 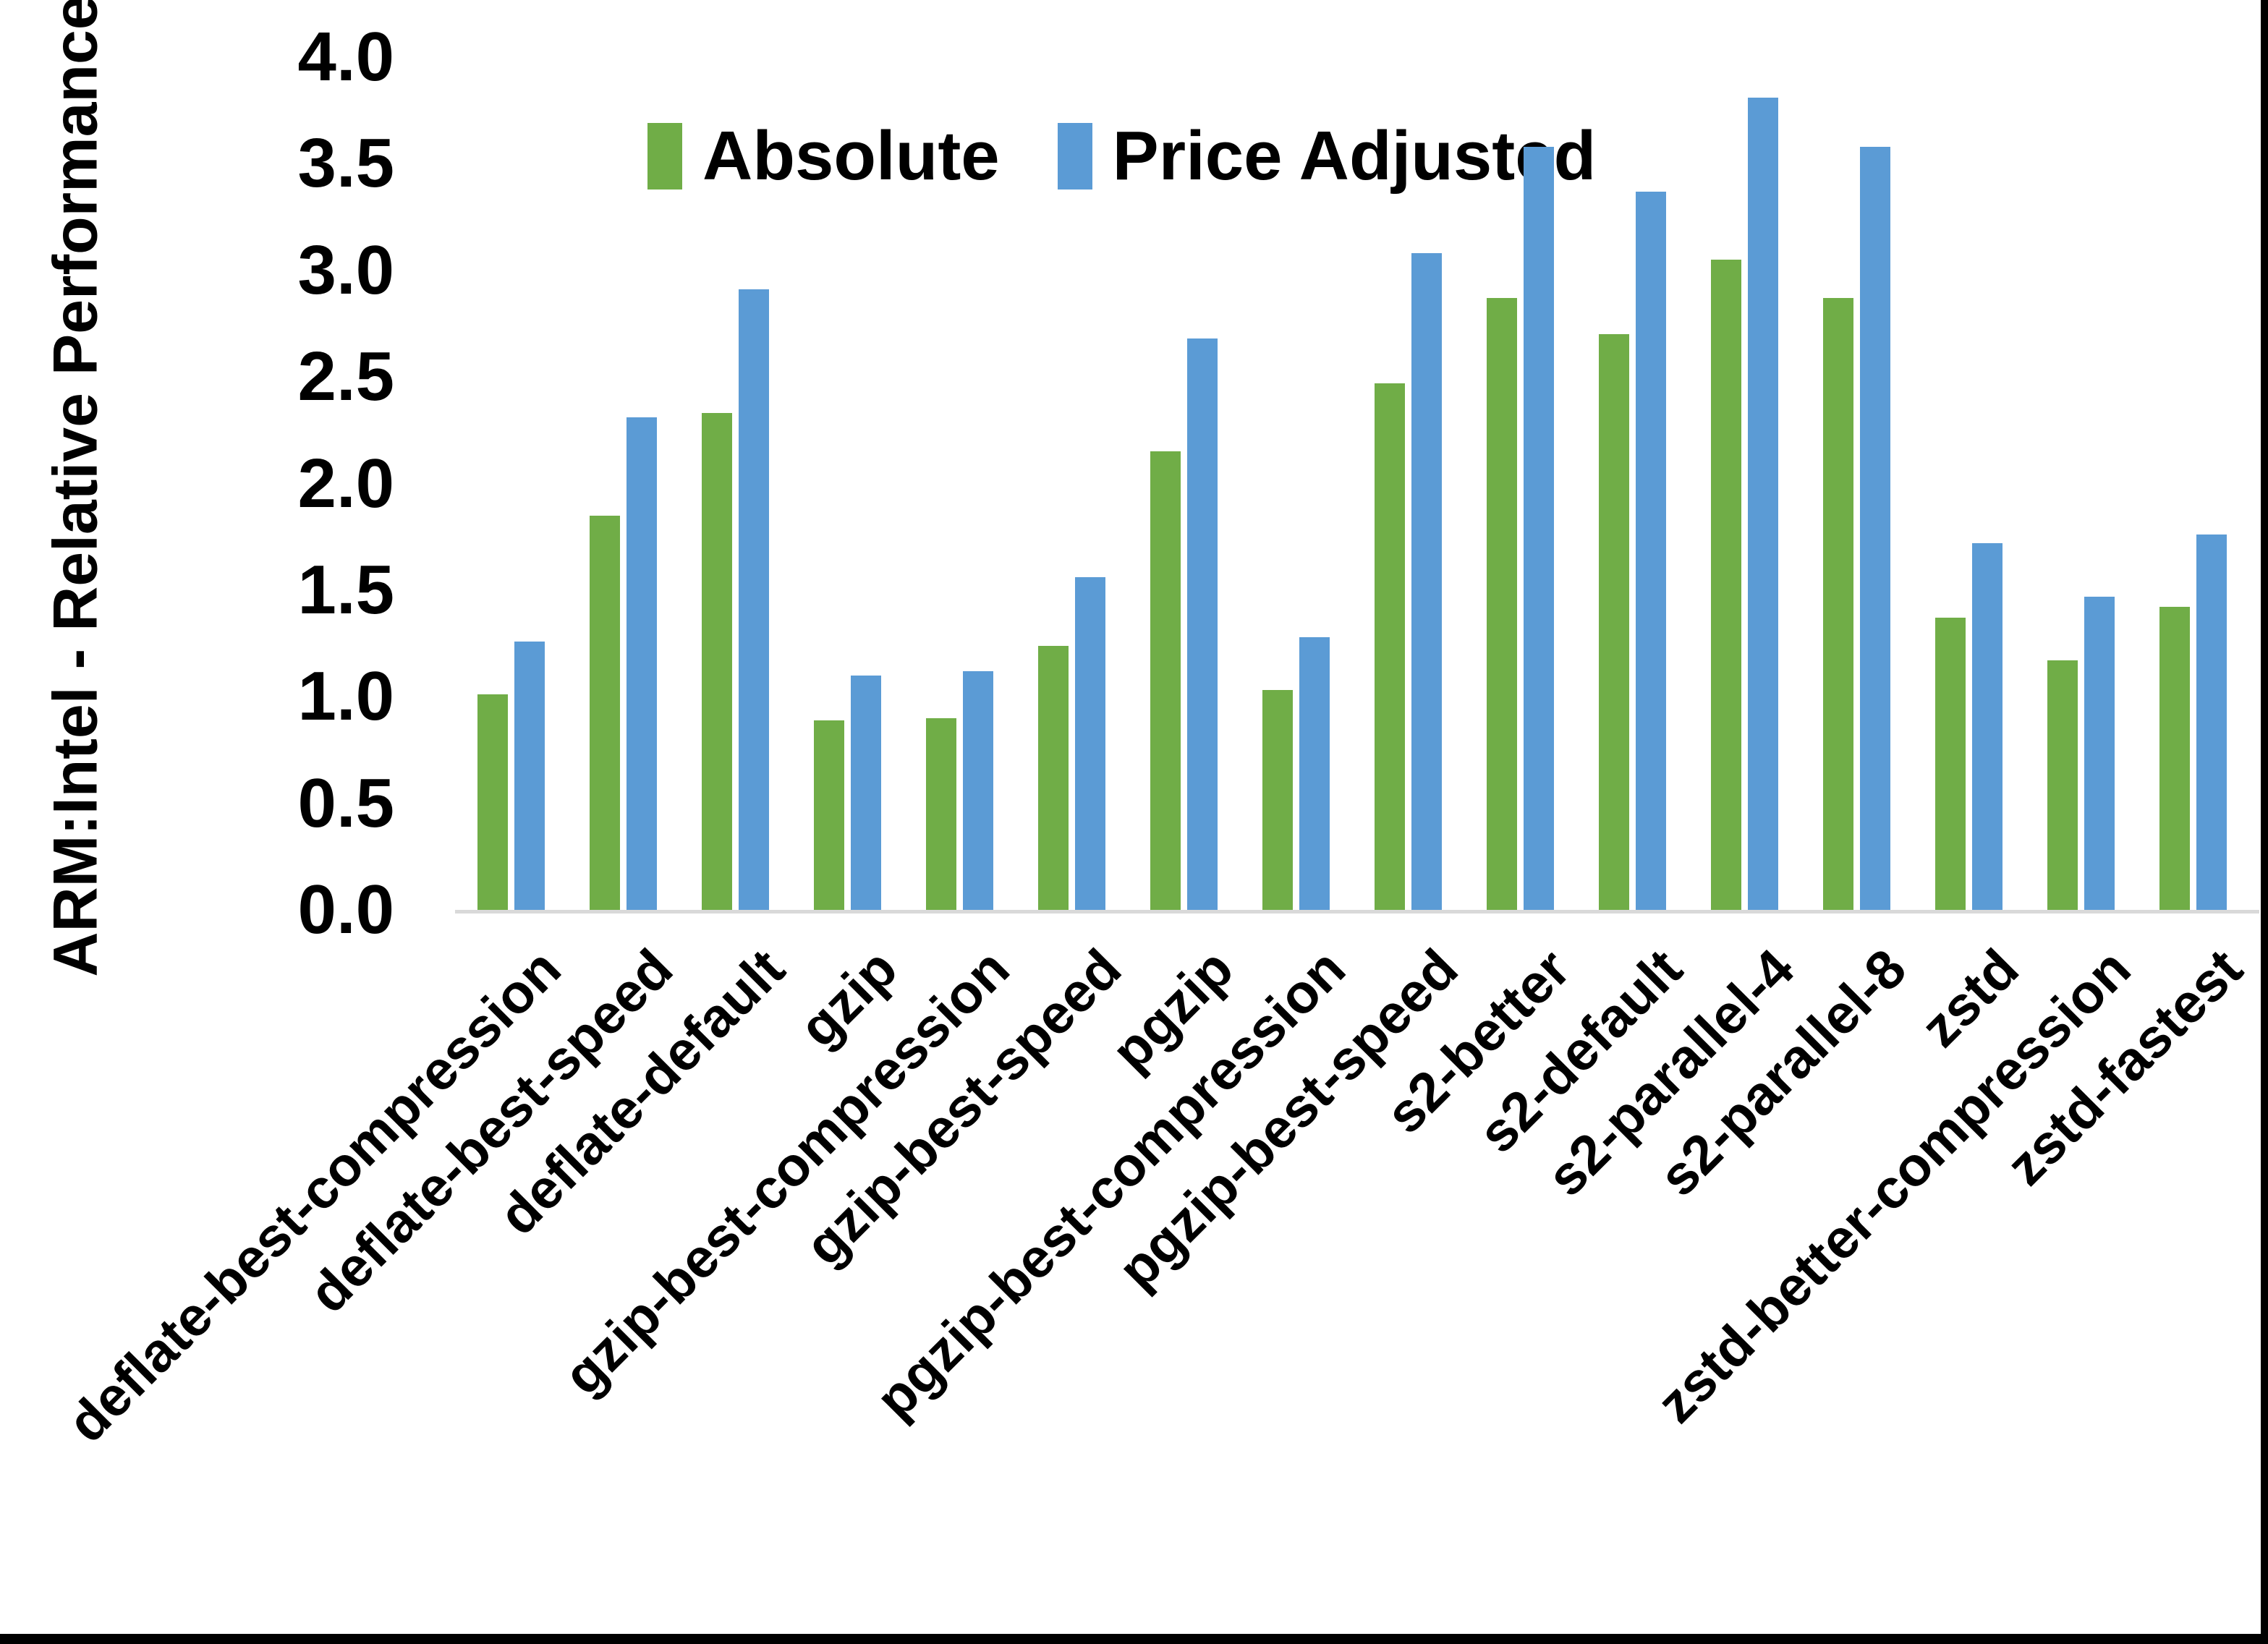 I want to click on bar-absolute-s2-better, so click(x=1502, y=604).